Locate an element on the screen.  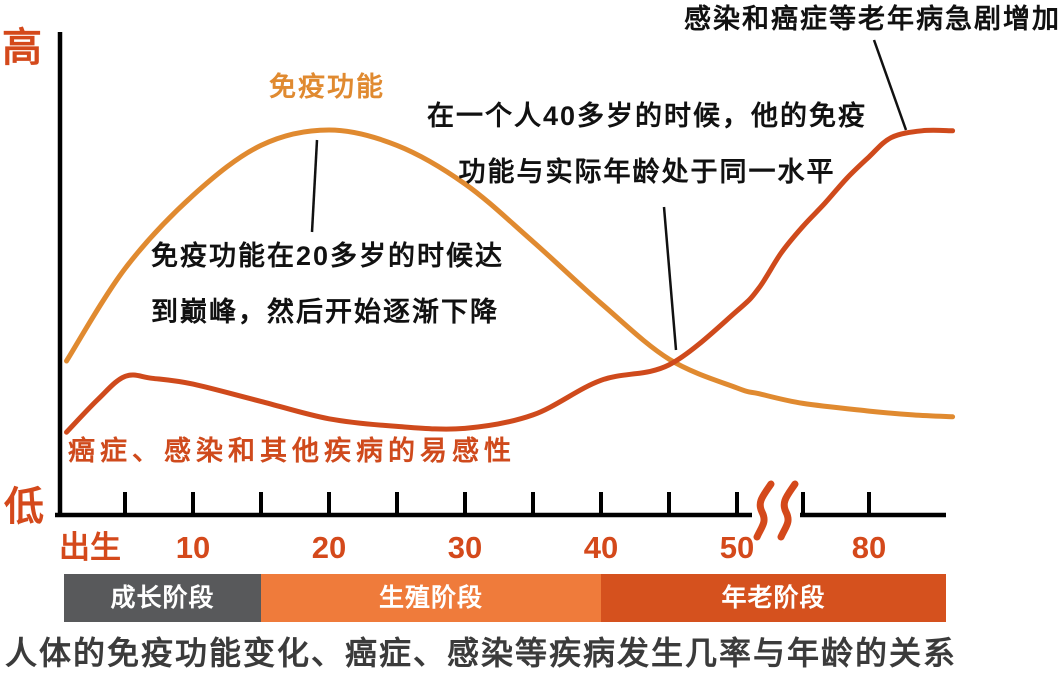
immune-curve-label: 免疫功能 is located at coordinates (327, 87).